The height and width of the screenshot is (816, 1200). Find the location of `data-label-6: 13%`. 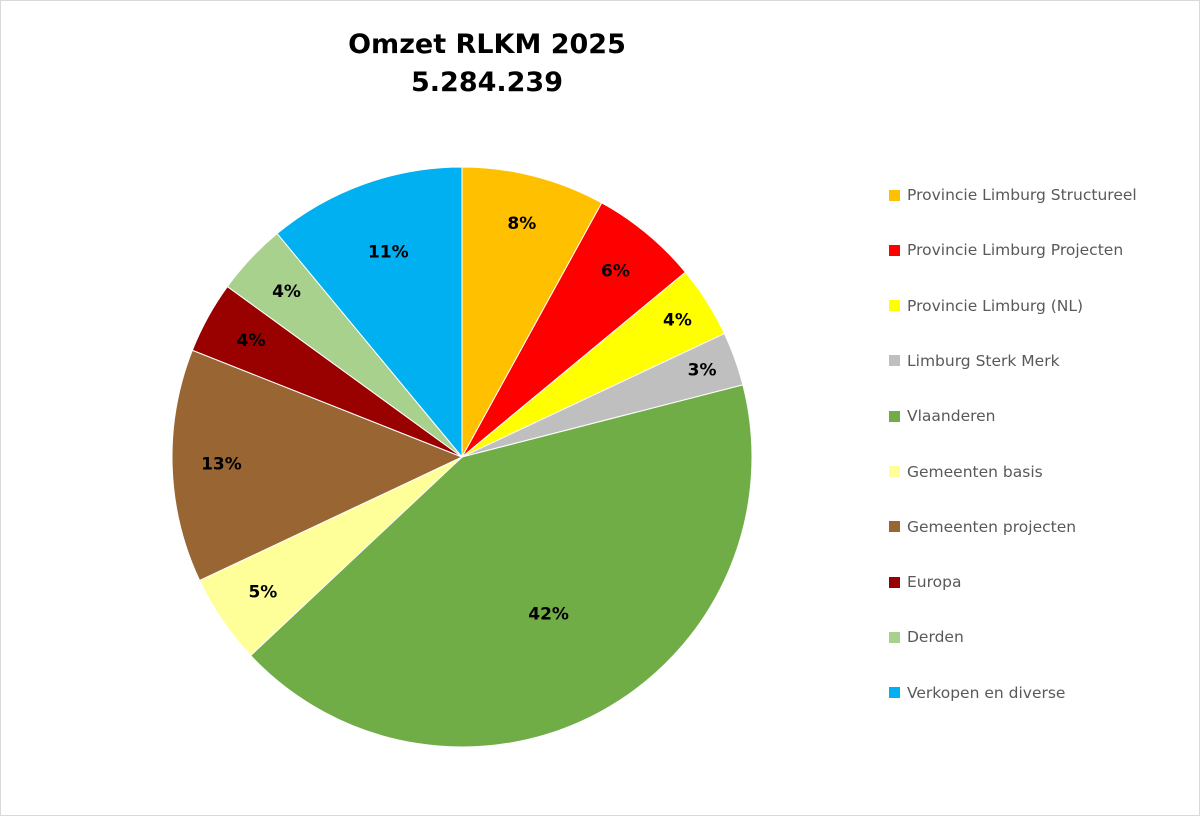

data-label-6: 13% is located at coordinates (221, 465).